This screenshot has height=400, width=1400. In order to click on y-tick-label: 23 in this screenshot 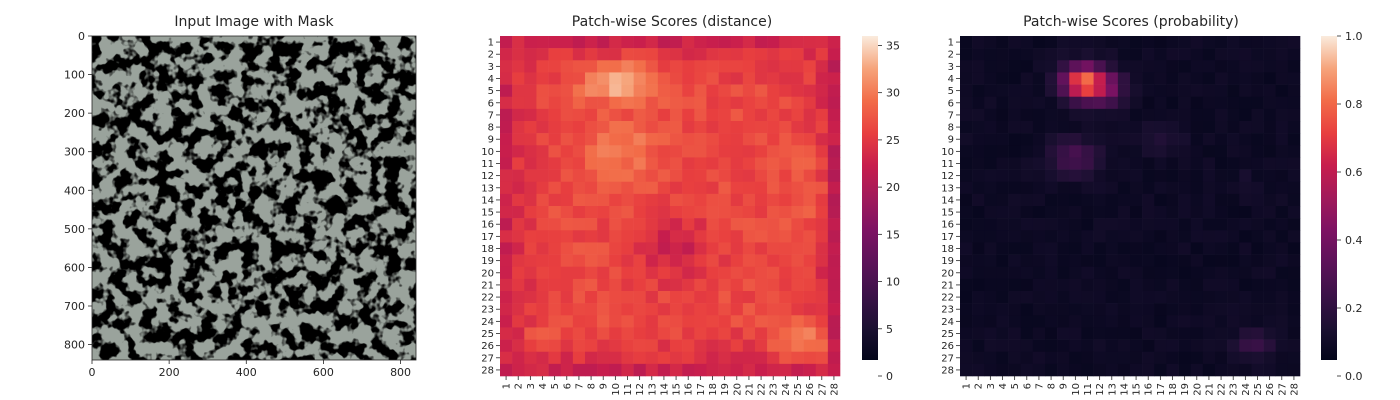, I will do `click(947, 310)`.